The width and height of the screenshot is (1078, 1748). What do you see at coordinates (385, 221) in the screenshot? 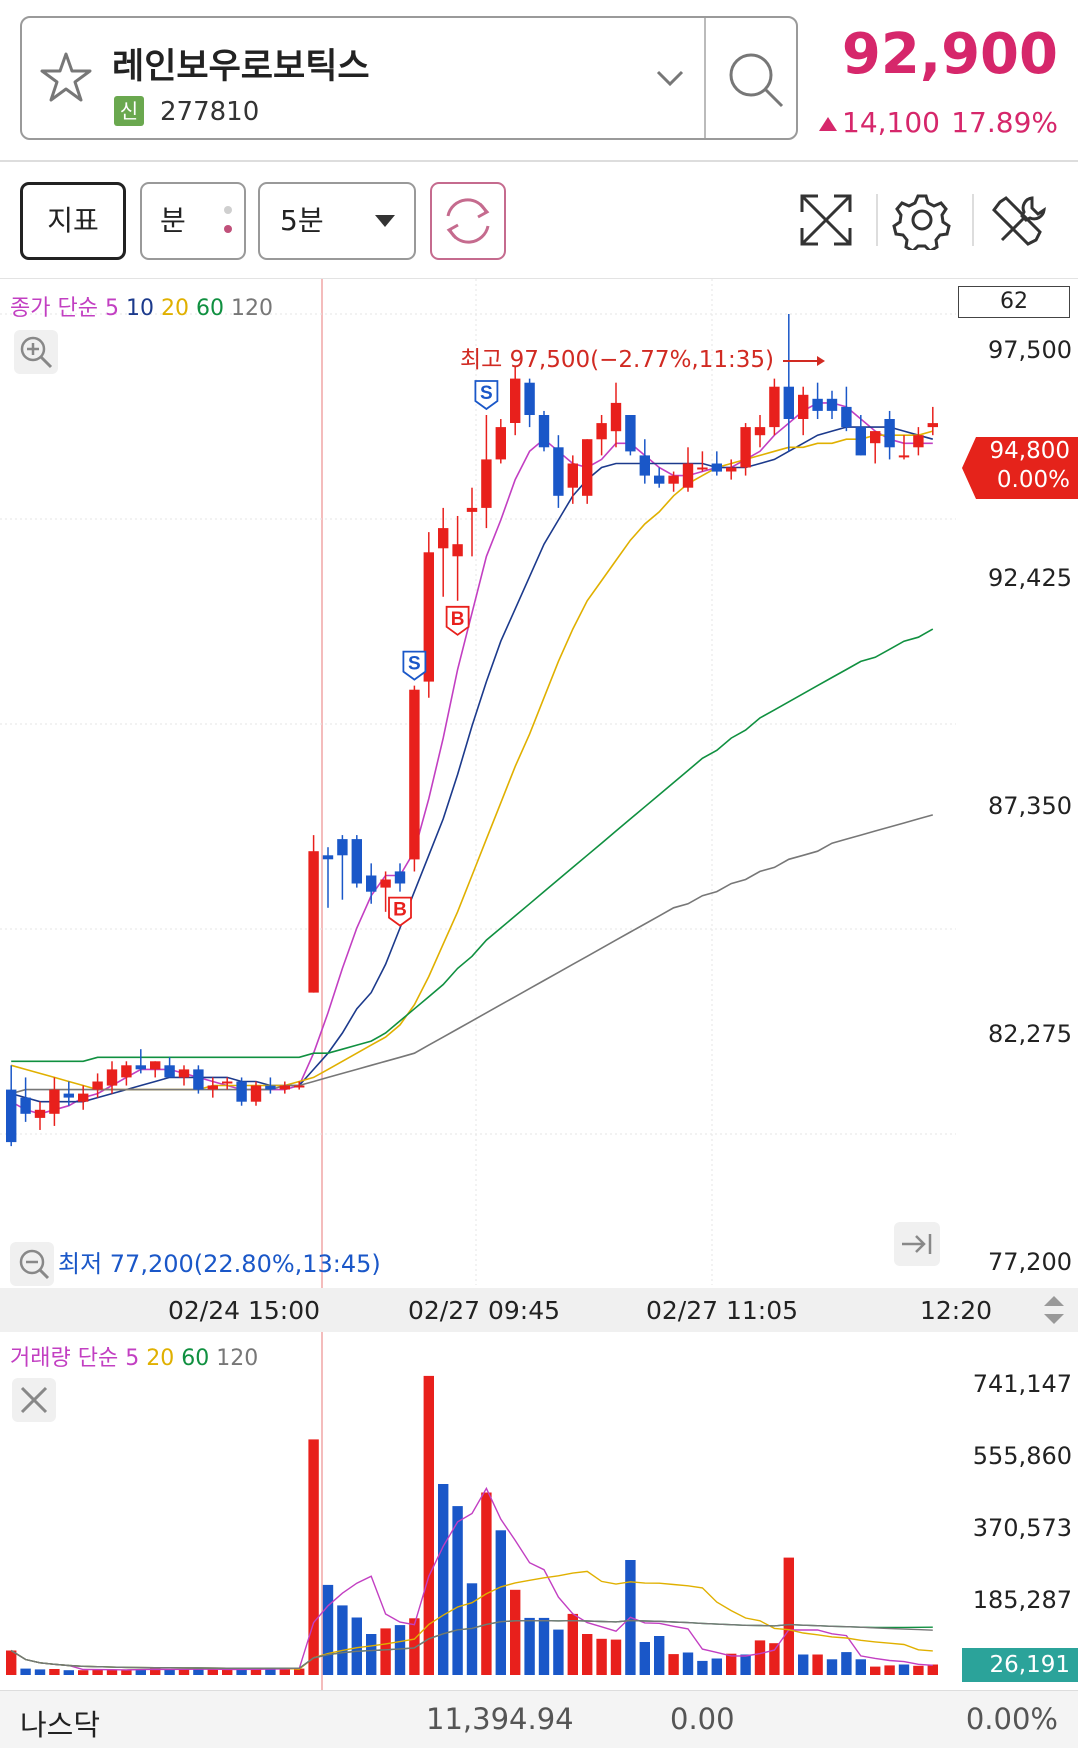
I see `caret-down-icon` at bounding box center [385, 221].